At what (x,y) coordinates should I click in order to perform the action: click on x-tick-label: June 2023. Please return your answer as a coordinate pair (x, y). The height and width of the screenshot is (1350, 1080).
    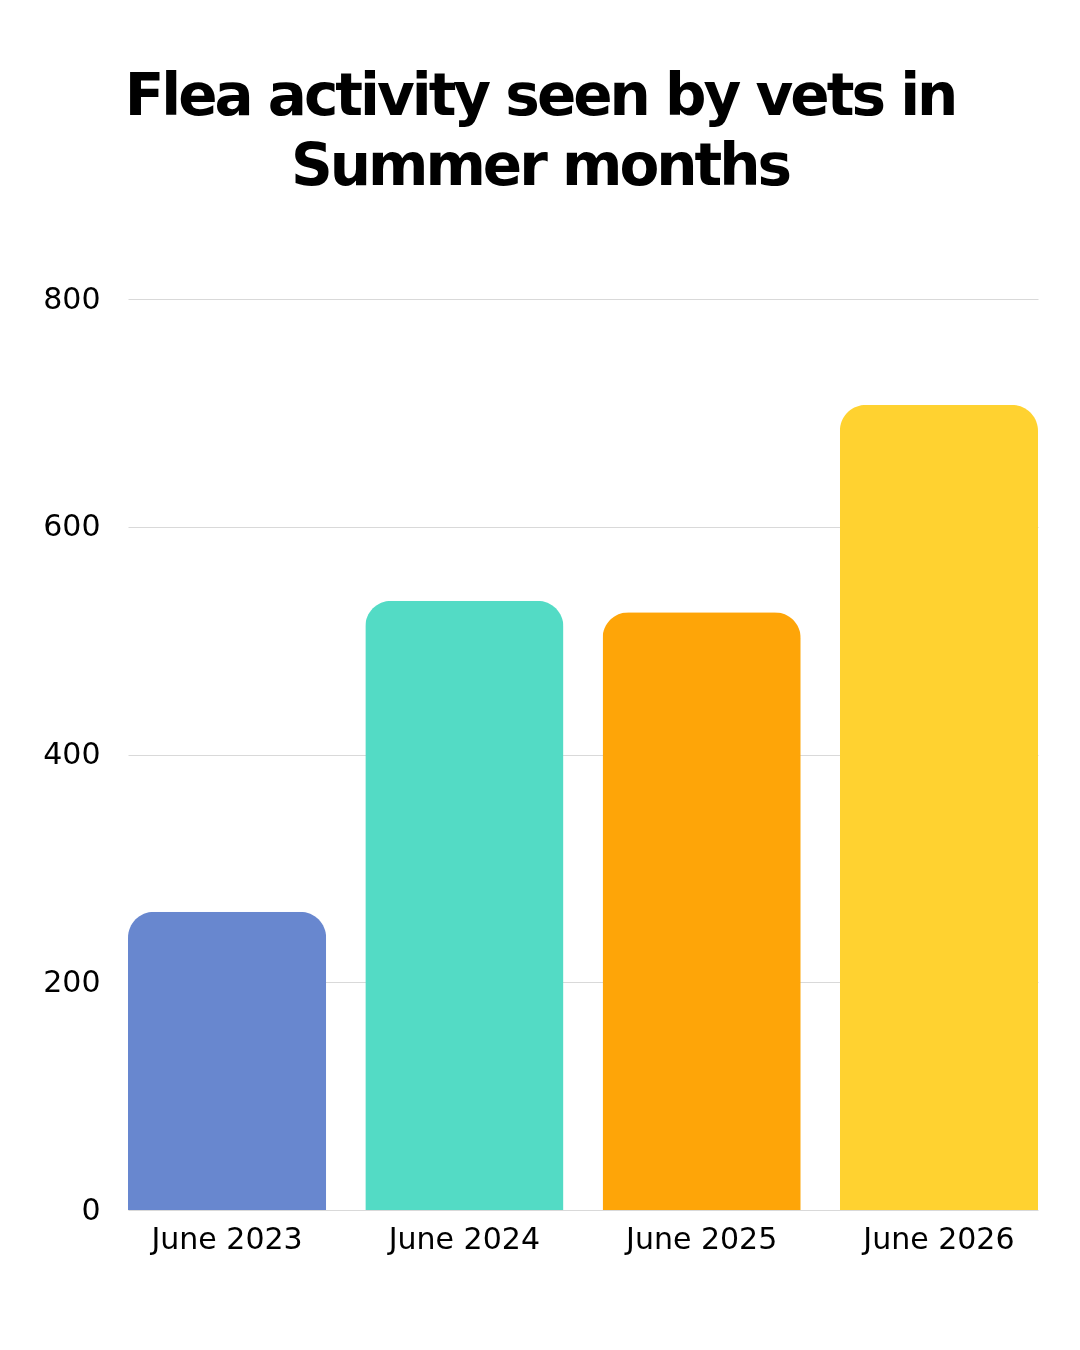
    Looking at the image, I should click on (226, 1238).